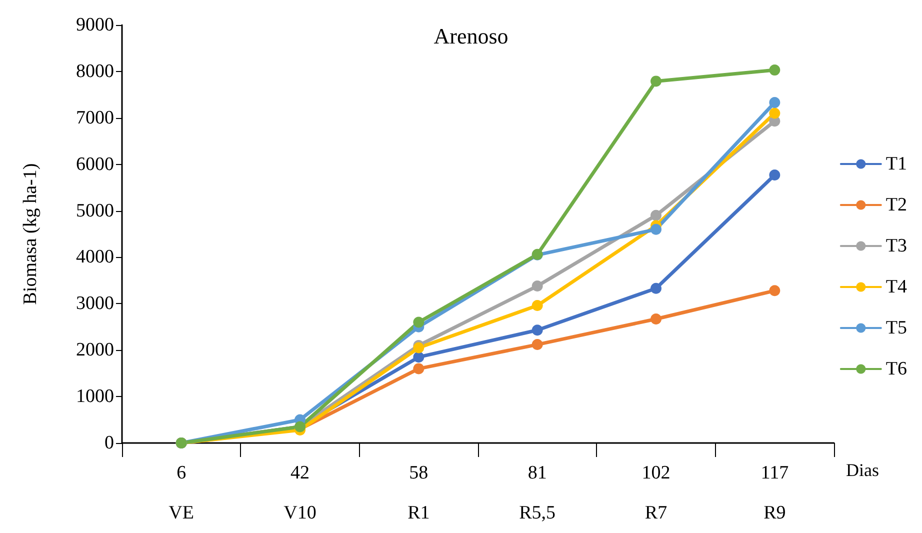  What do you see at coordinates (95, 257) in the screenshot?
I see `y-tick-label: 4000` at bounding box center [95, 257].